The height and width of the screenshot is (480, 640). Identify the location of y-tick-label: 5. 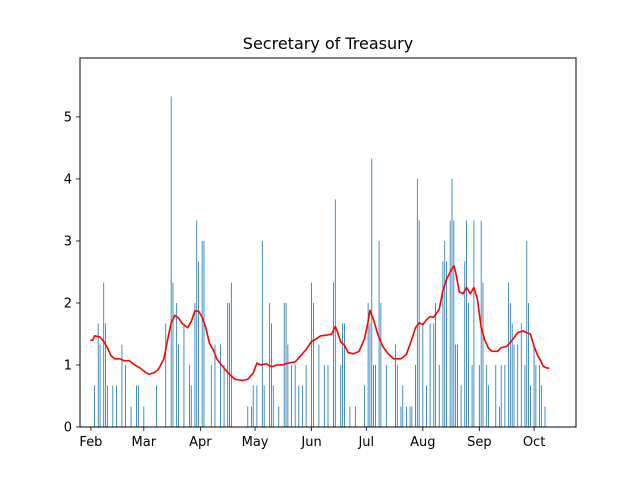
(68, 117).